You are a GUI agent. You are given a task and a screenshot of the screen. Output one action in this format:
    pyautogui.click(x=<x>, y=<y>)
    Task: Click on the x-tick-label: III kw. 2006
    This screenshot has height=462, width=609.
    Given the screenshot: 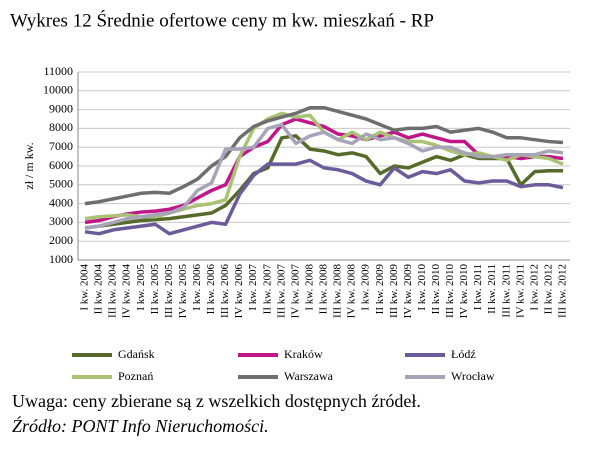 What is the action you would take?
    pyautogui.click(x=225, y=291)
    